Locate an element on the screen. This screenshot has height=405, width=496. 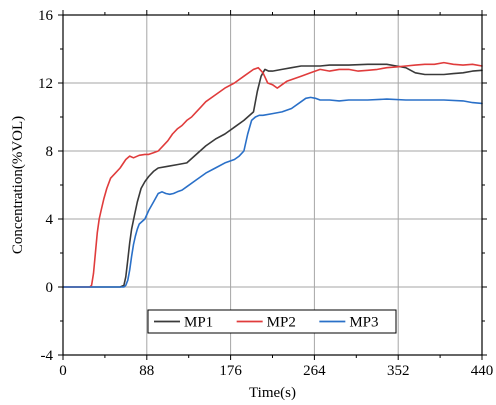
y-tick-label: 16 is located at coordinates (46, 16).